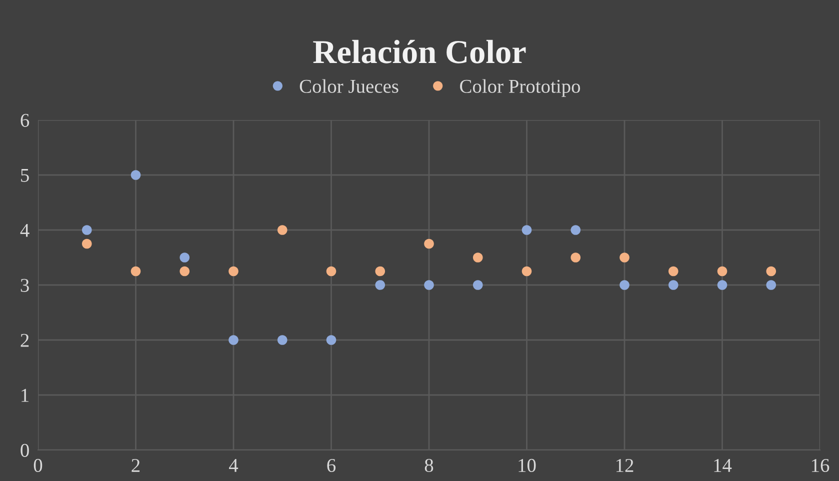  I want to click on y-tick-label: 3, so click(24, 285).